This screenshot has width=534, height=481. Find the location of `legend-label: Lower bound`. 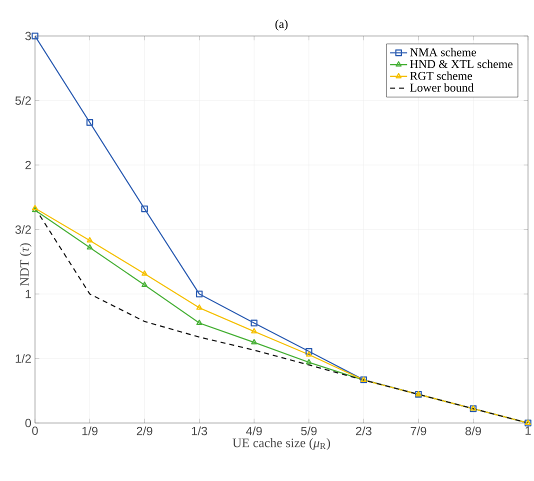

legend-label: Lower bound is located at coordinates (442, 87).